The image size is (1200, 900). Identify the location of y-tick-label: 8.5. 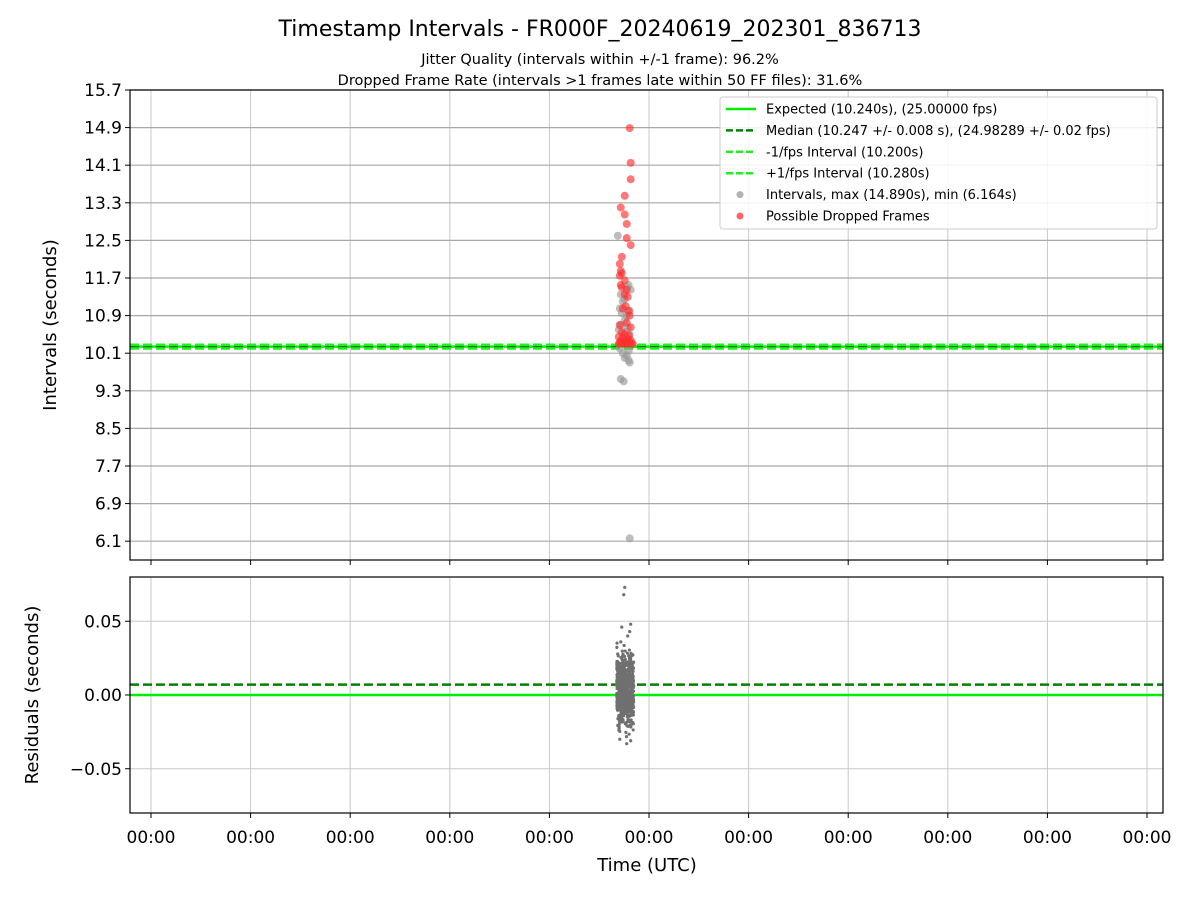
(108, 429).